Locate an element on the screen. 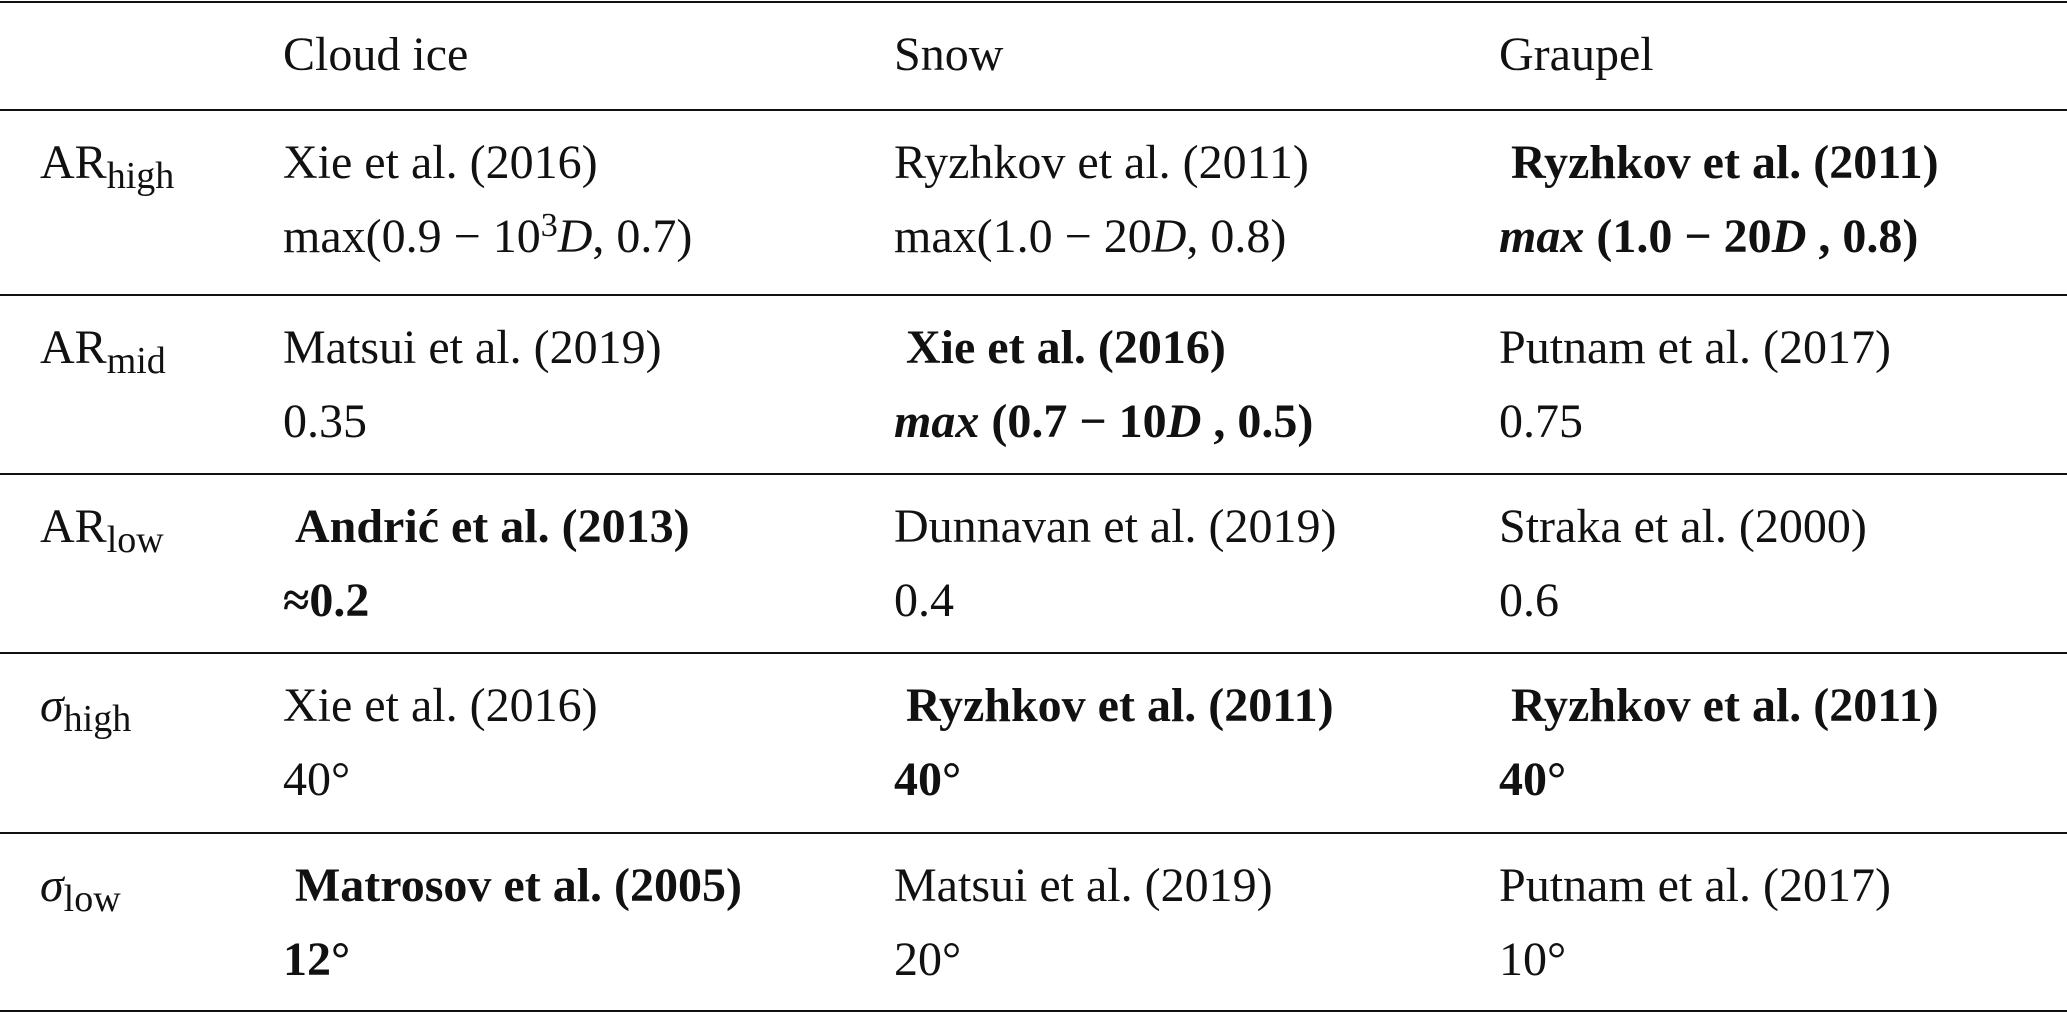 The width and height of the screenshot is (2067, 1014). row-label: ARhigh is located at coordinates (107, 163).